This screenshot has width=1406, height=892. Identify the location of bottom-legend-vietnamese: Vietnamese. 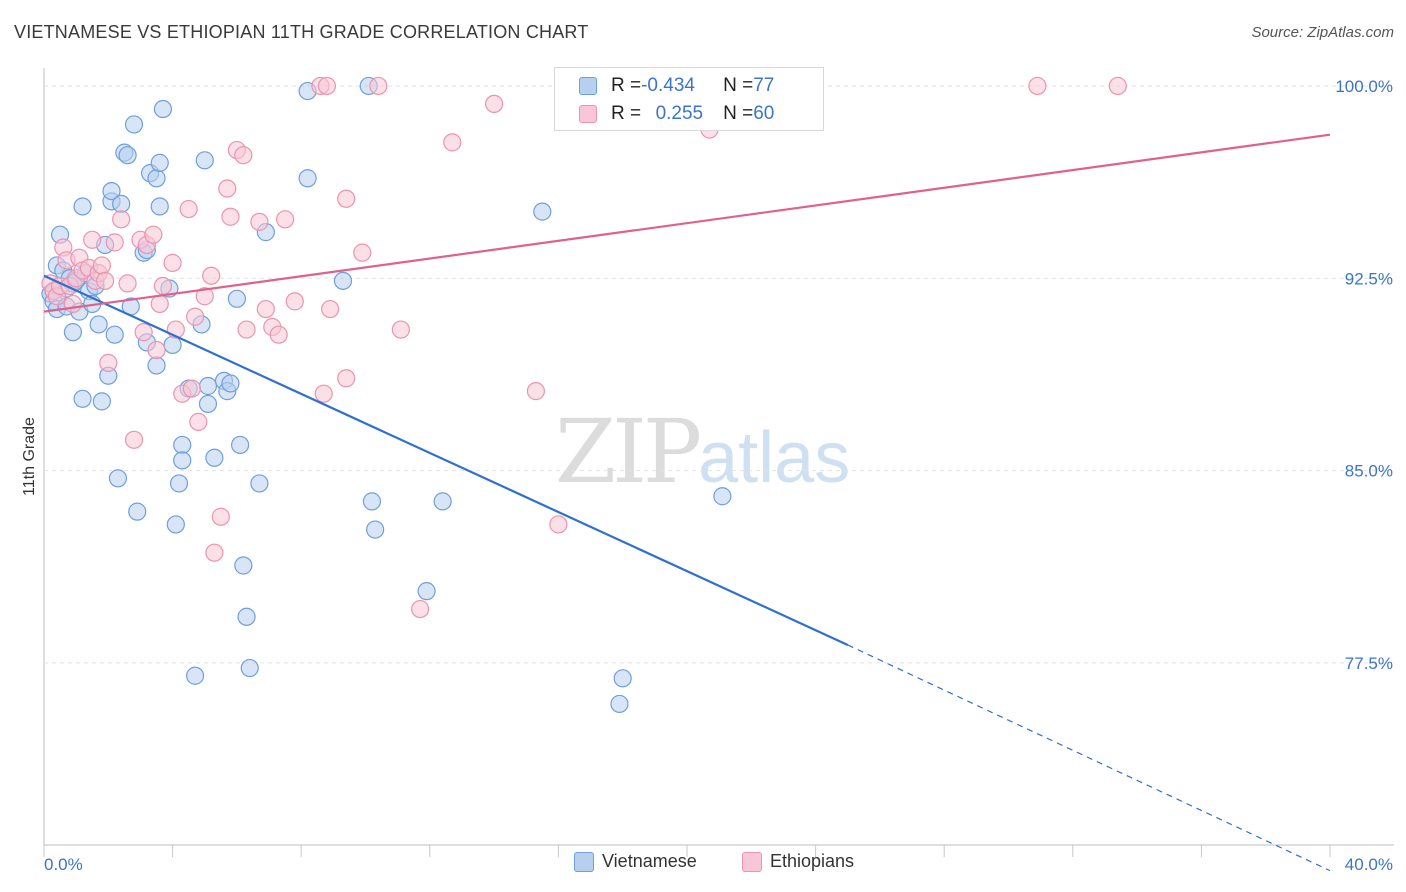
(635, 861).